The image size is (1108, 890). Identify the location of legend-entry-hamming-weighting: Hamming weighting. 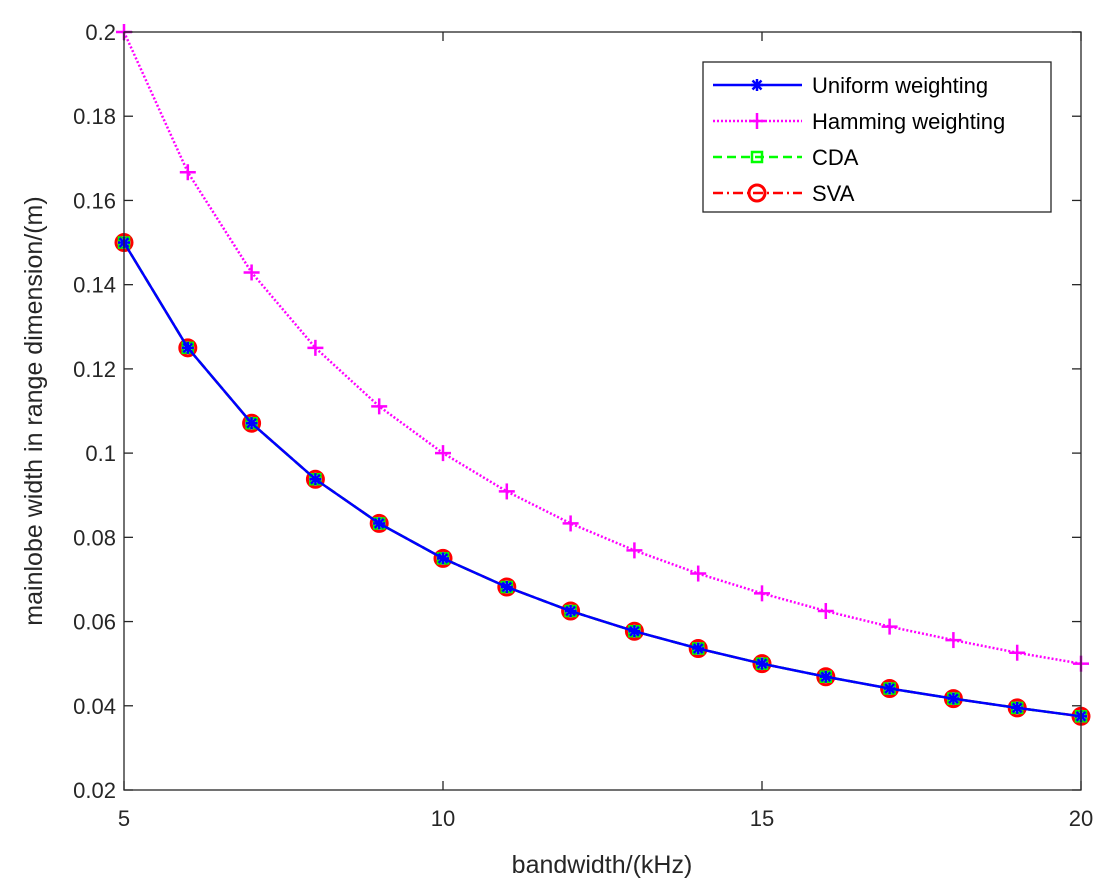
(859, 121).